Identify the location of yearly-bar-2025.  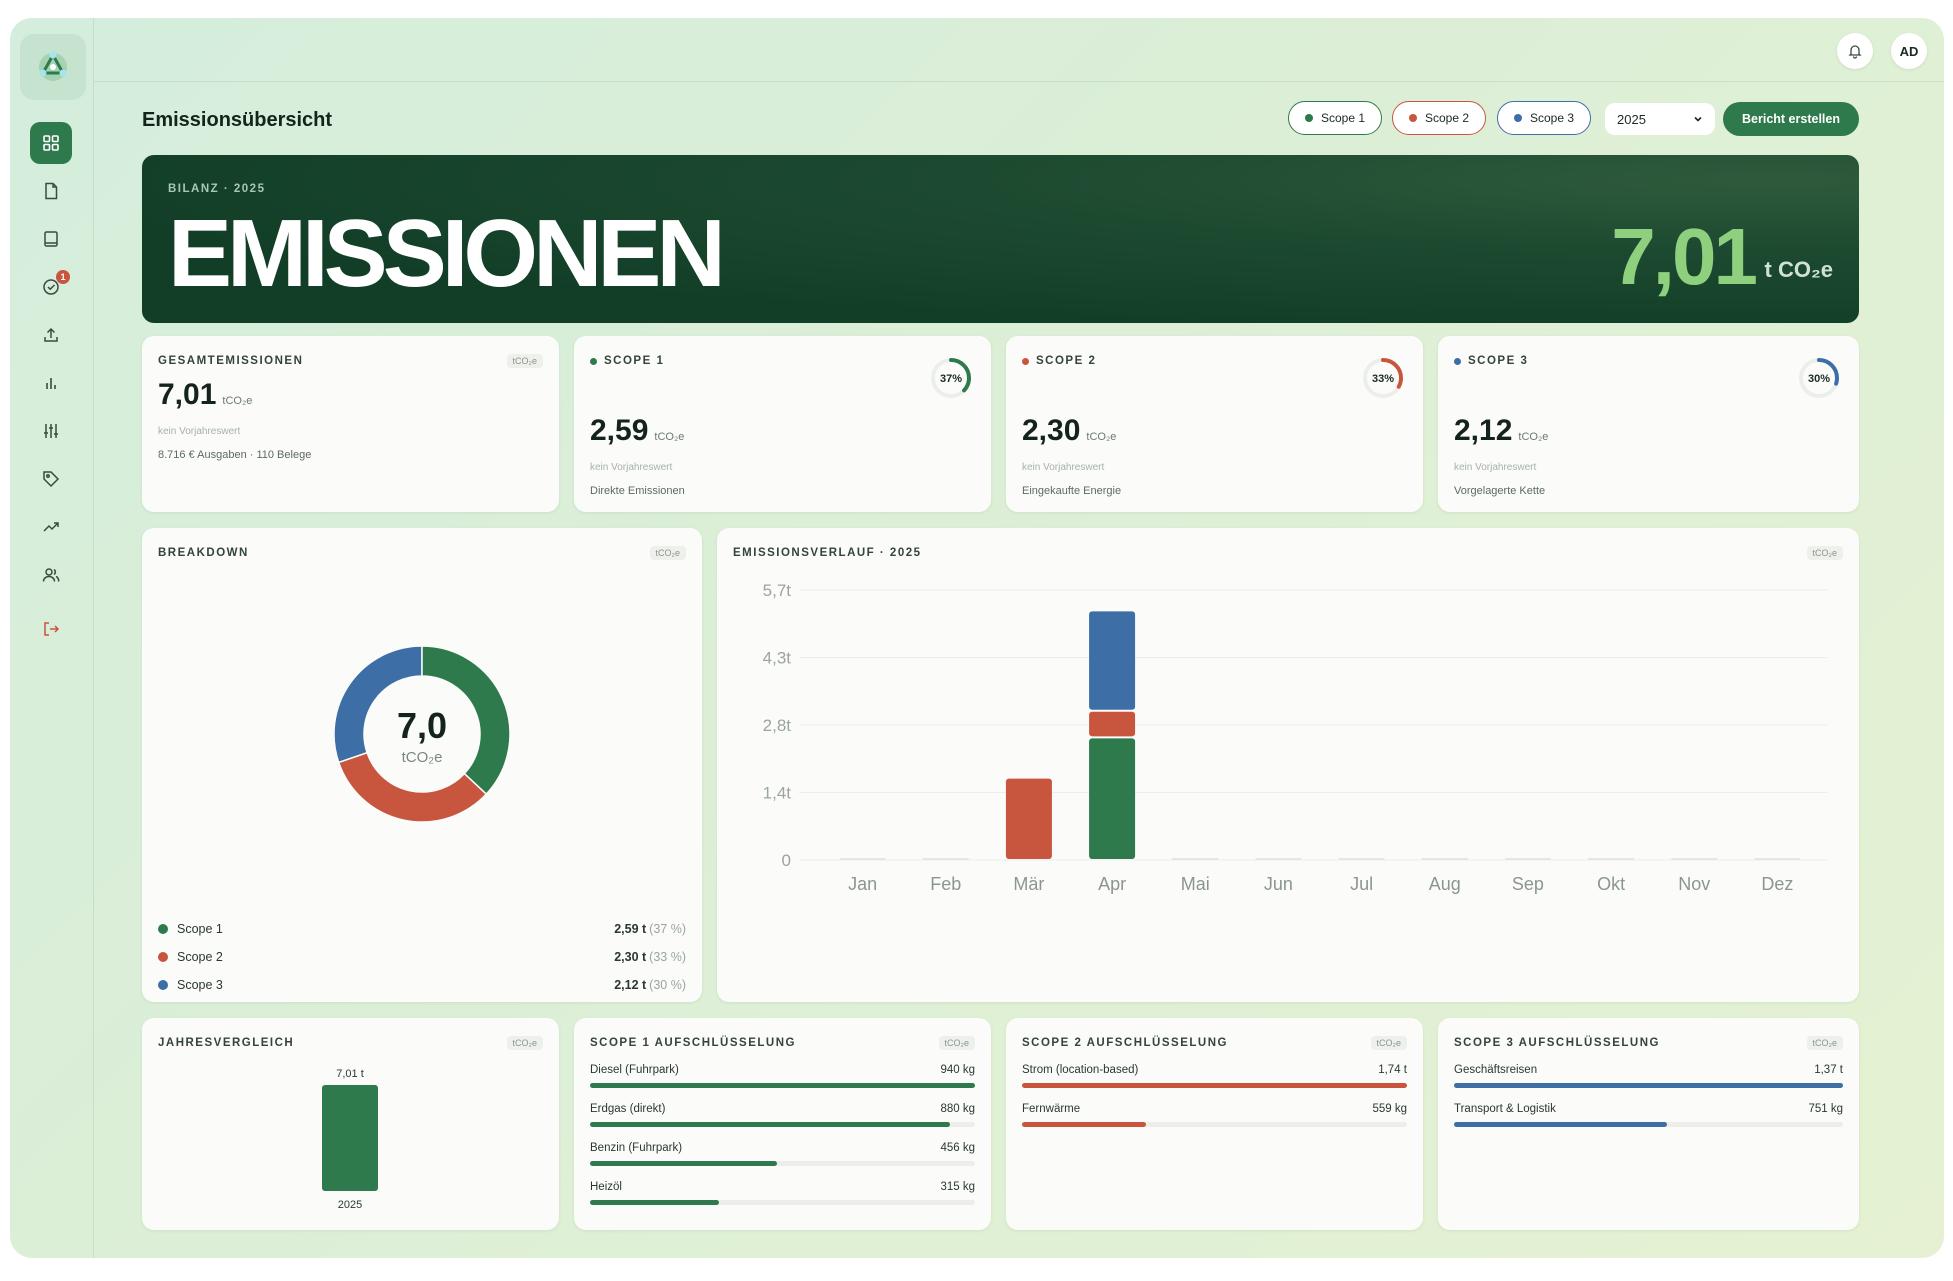
(350, 1138).